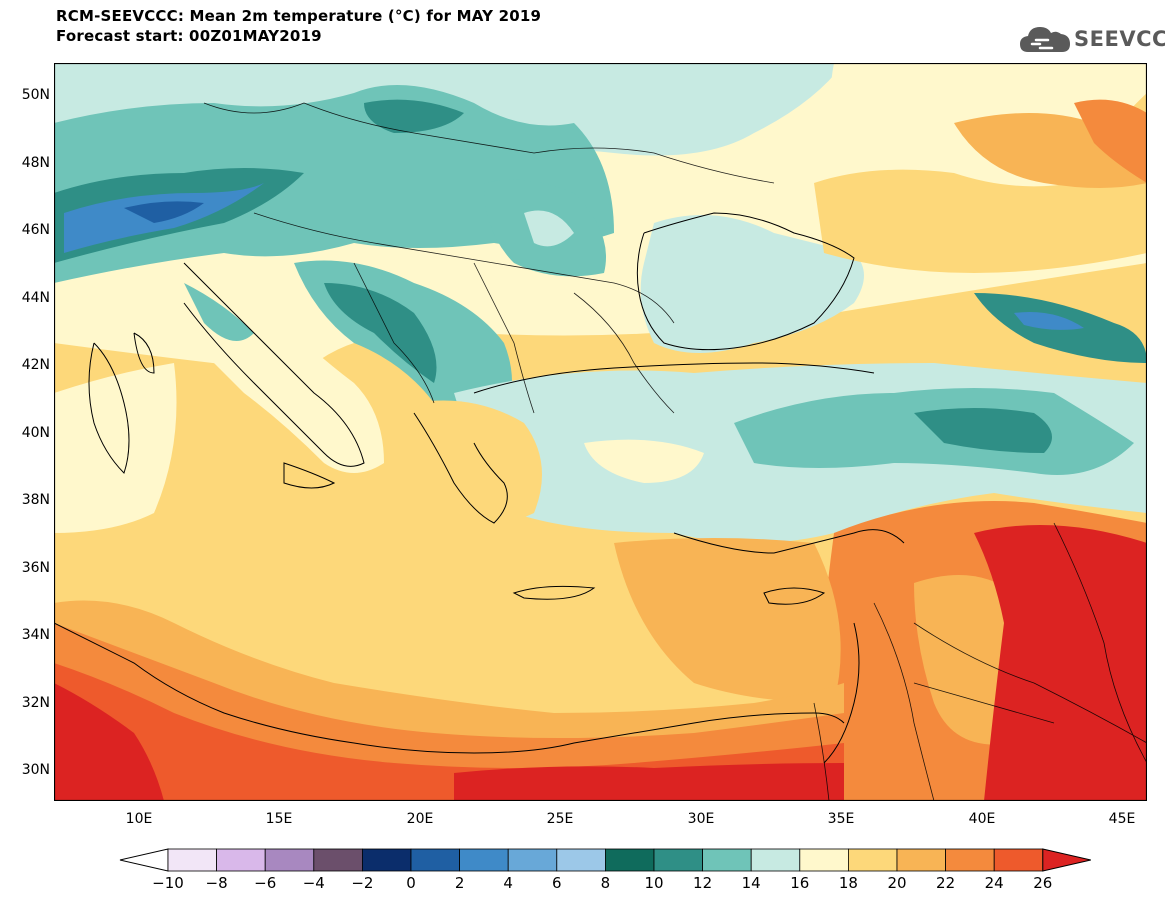 This screenshot has height=907, width=1165. What do you see at coordinates (380, 333) in the screenshot?
I see `balkans-dark-teal` at bounding box center [380, 333].